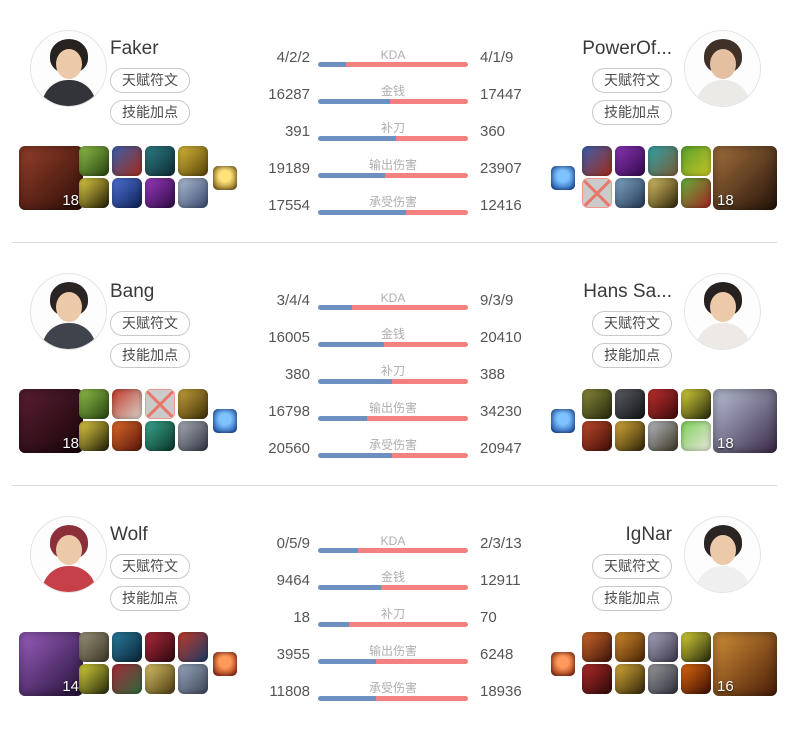 This screenshot has width=789, height=729. Describe the element at coordinates (301, 617) in the screenshot. I see `left-value: 18` at that location.